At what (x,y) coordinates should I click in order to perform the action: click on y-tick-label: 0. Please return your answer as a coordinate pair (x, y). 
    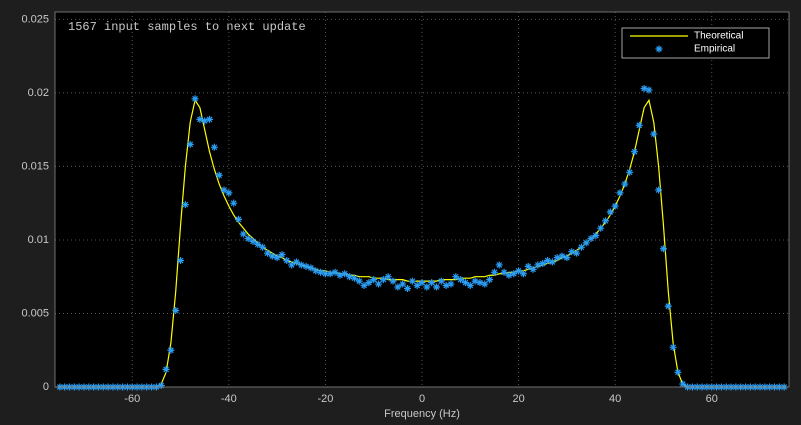
    Looking at the image, I should click on (46, 387).